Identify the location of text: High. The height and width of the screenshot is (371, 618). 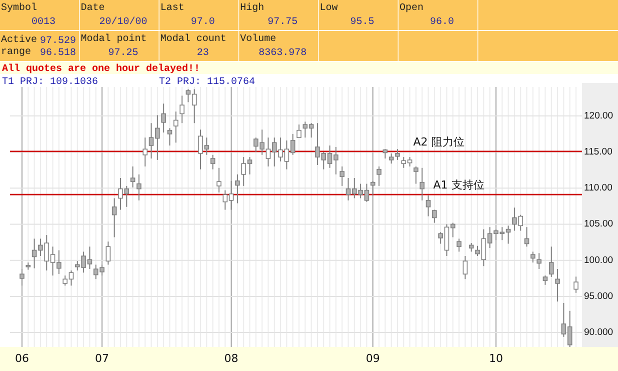
(252, 8).